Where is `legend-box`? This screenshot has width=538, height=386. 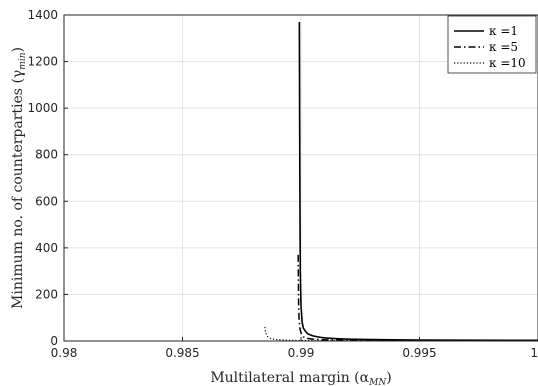
legend-box is located at coordinates (492, 44).